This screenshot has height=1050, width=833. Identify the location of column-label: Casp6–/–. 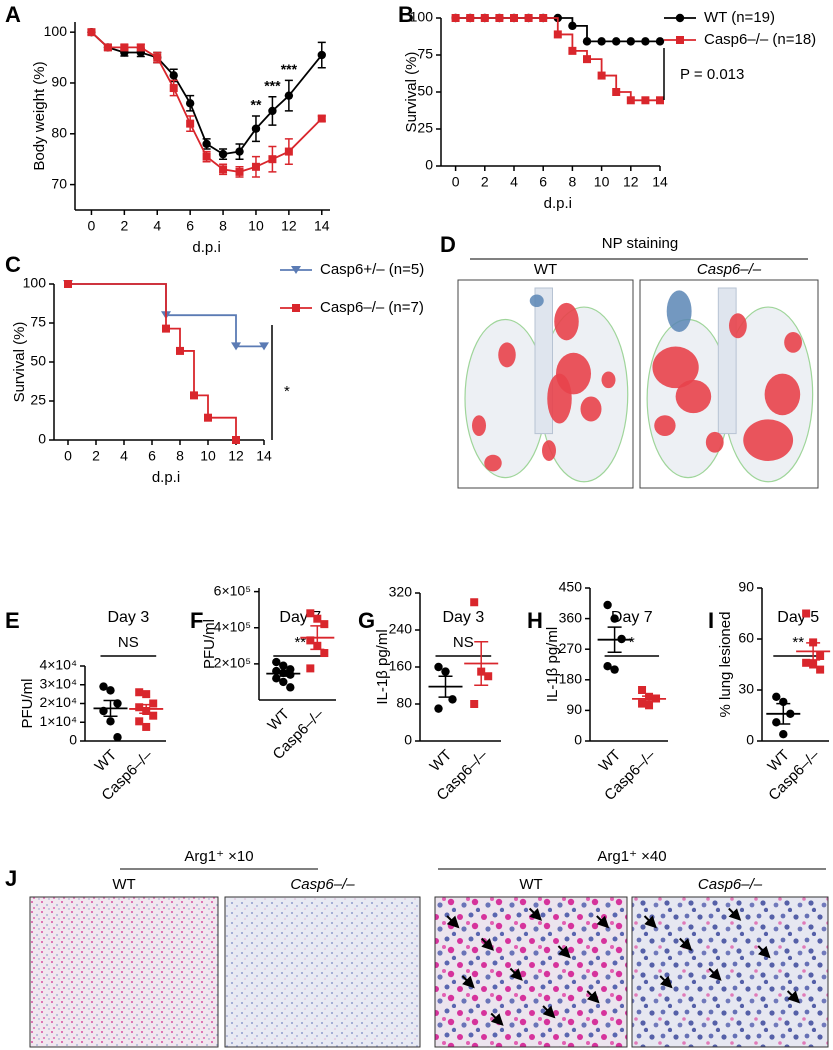
(730, 884).